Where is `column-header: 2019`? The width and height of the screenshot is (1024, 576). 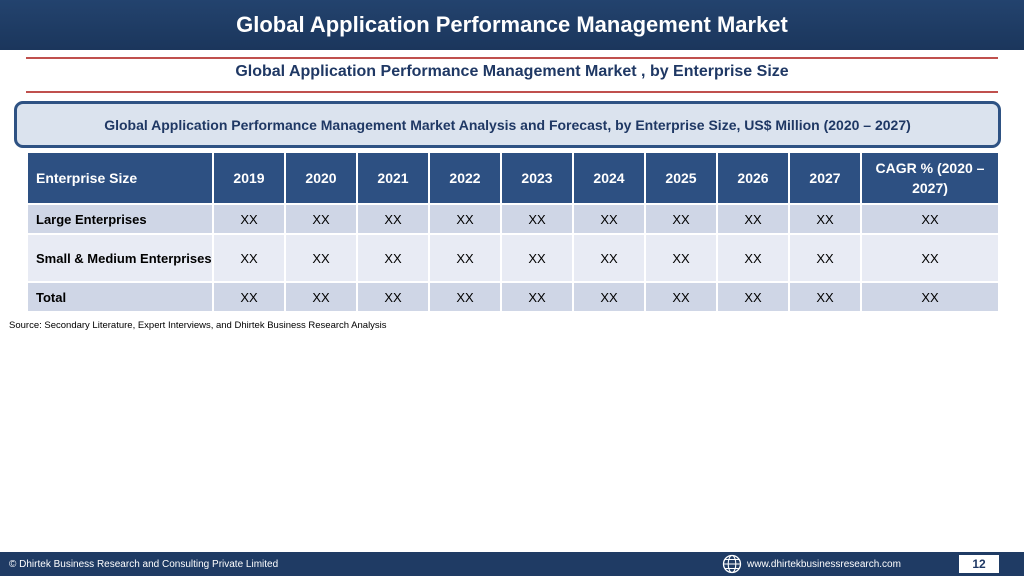
column-header: 2019 is located at coordinates (249, 178).